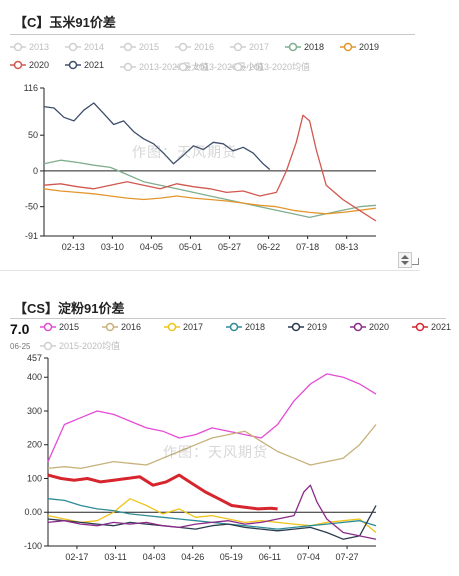  What do you see at coordinates (59, 327) in the screenshot?
I see `starch-legend-item-2015: 2015` at bounding box center [59, 327].